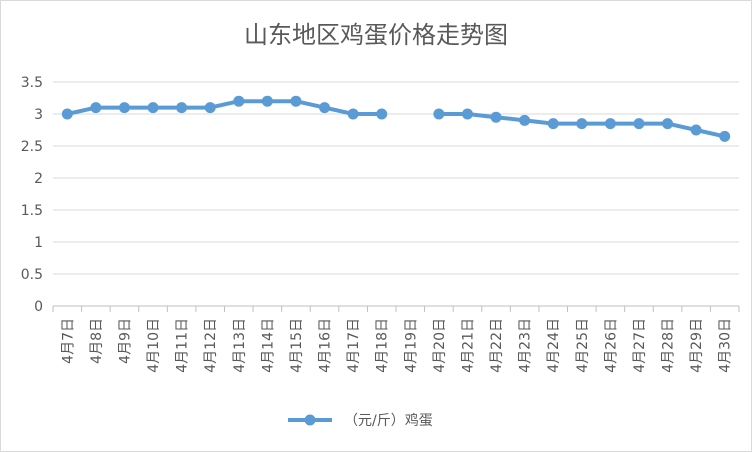 Image resolution: width=752 pixels, height=452 pixels. I want to click on x-tick-label: 4月10日, so click(154, 345).